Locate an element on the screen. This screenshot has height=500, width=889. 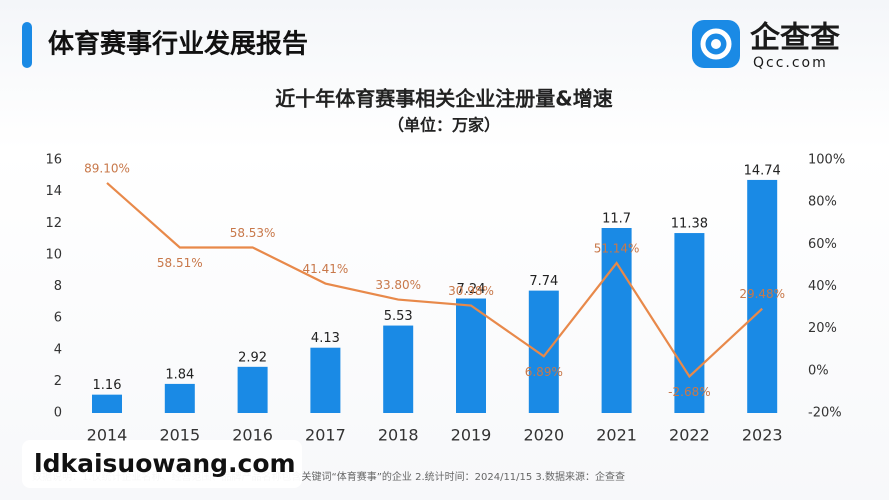
watermark: ldkaisuowang.com is located at coordinates (165, 463).